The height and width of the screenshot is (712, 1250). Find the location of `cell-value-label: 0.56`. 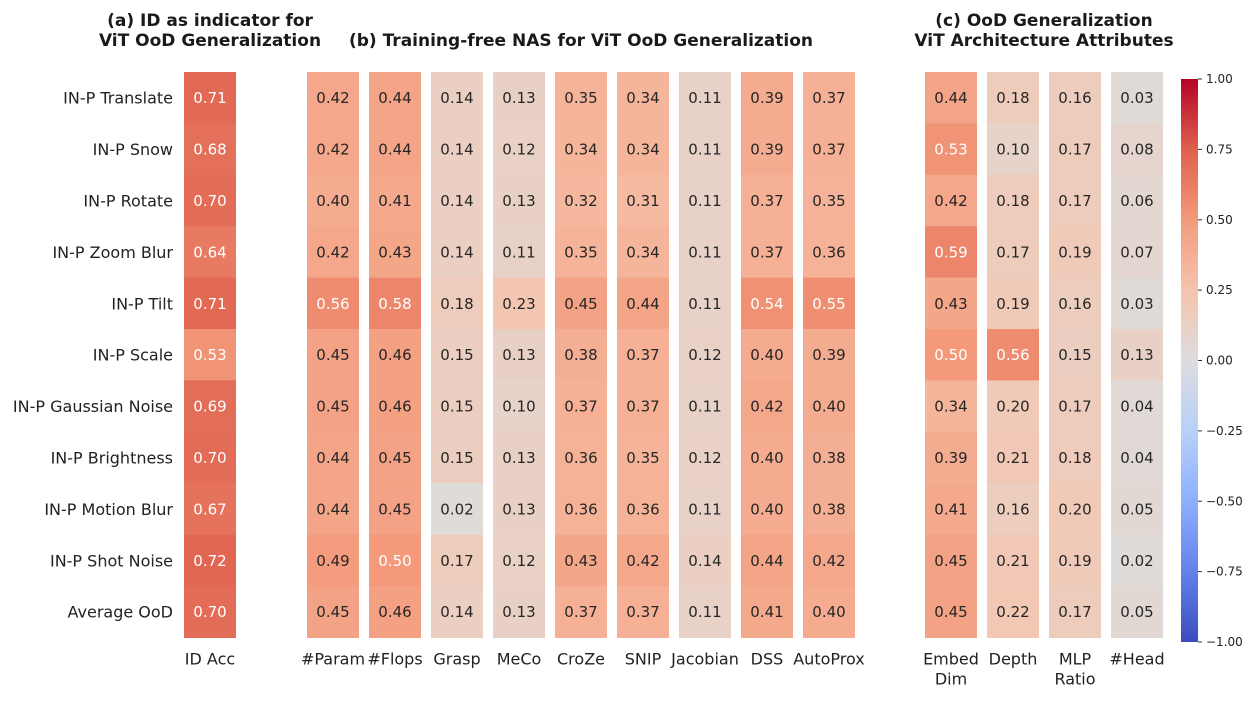

cell-value-label: 0.56 is located at coordinates (332, 304).